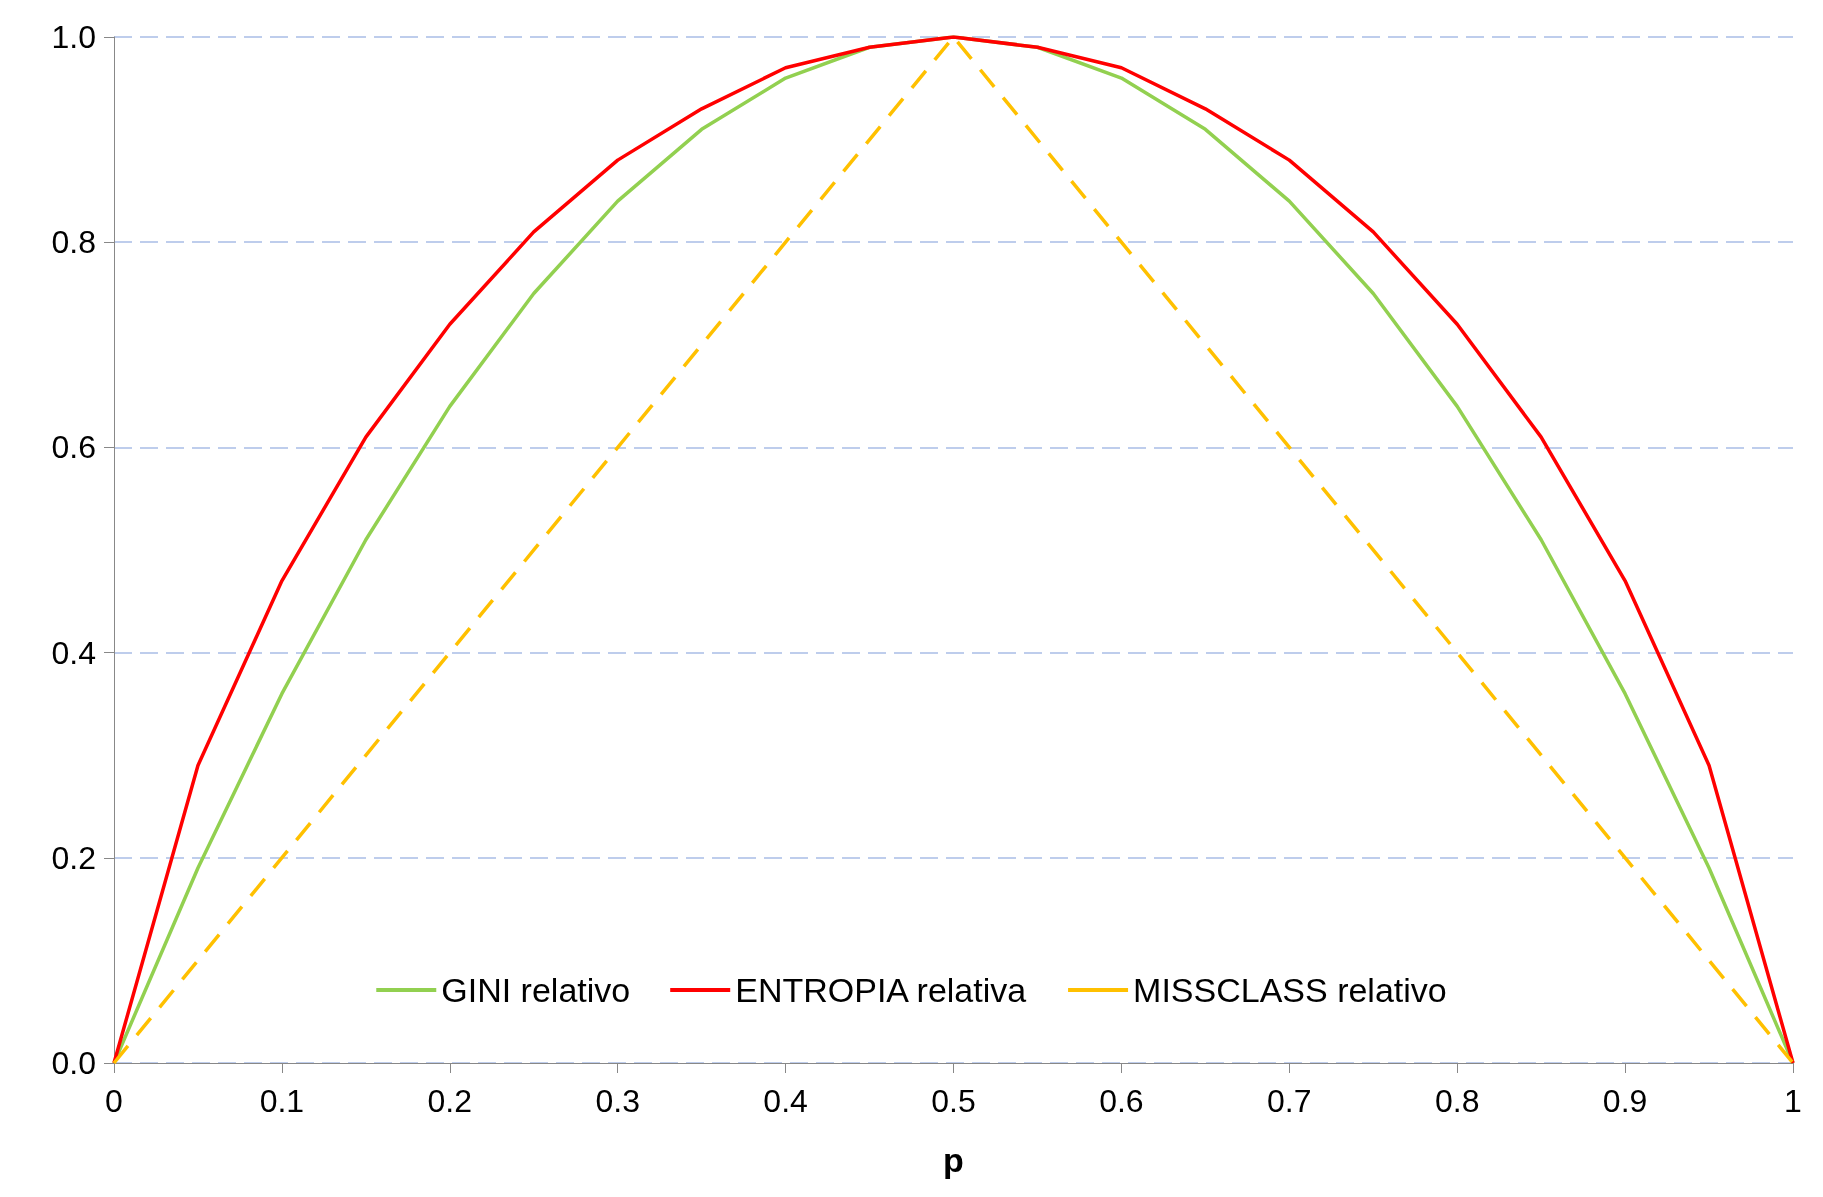 The height and width of the screenshot is (1197, 1823). What do you see at coordinates (114, 1101) in the screenshot?
I see `x-tick-label: 0` at bounding box center [114, 1101].